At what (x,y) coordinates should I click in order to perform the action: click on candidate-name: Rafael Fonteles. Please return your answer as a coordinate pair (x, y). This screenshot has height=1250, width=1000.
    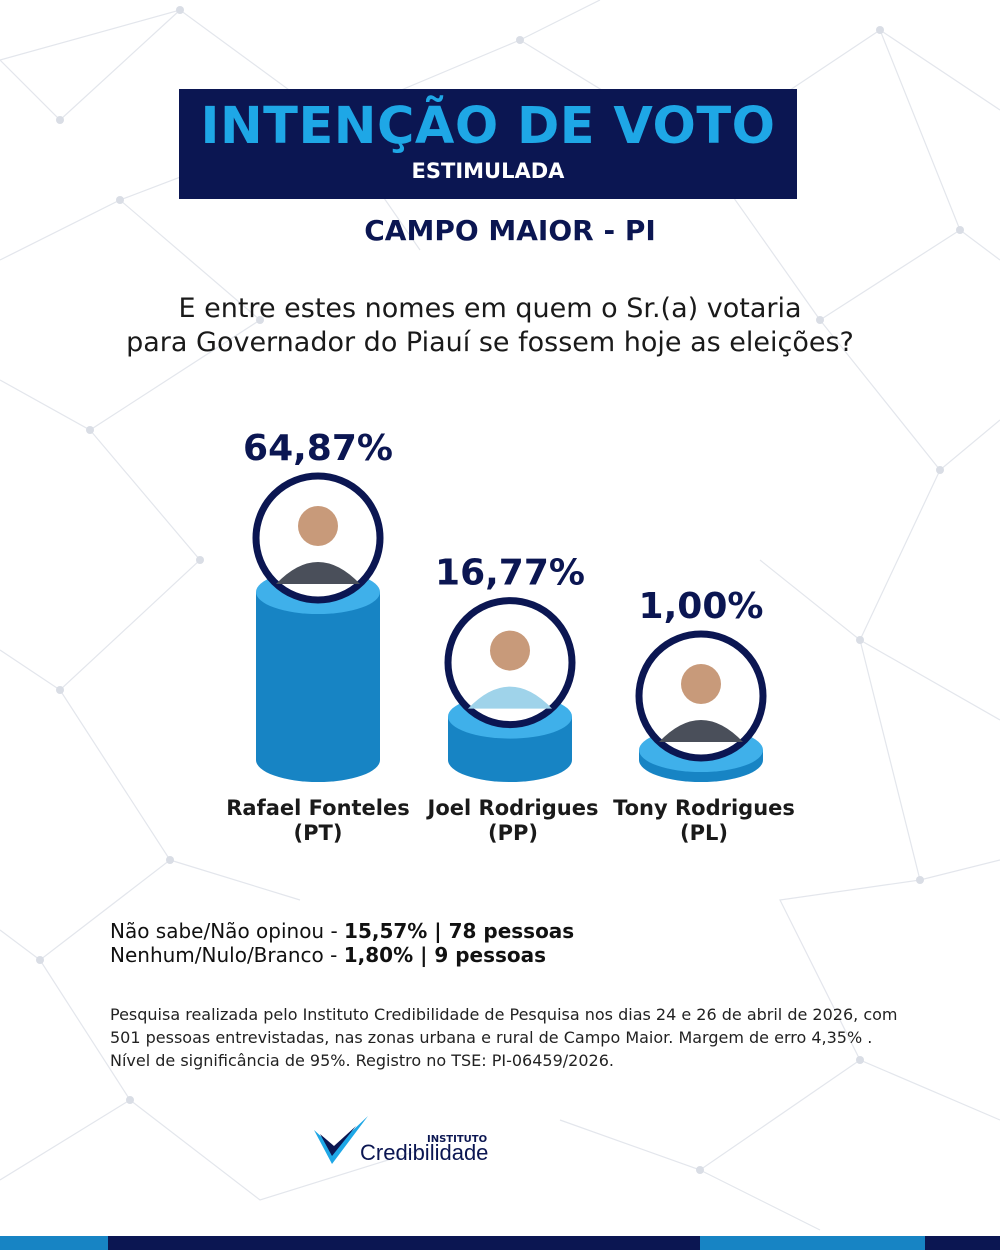
    Looking at the image, I should click on (318, 808).